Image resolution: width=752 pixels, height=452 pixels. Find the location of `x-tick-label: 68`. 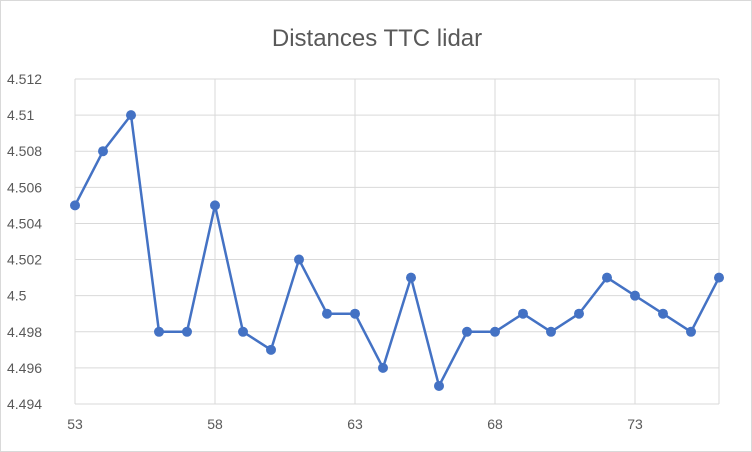

x-tick-label: 68 is located at coordinates (495, 424).